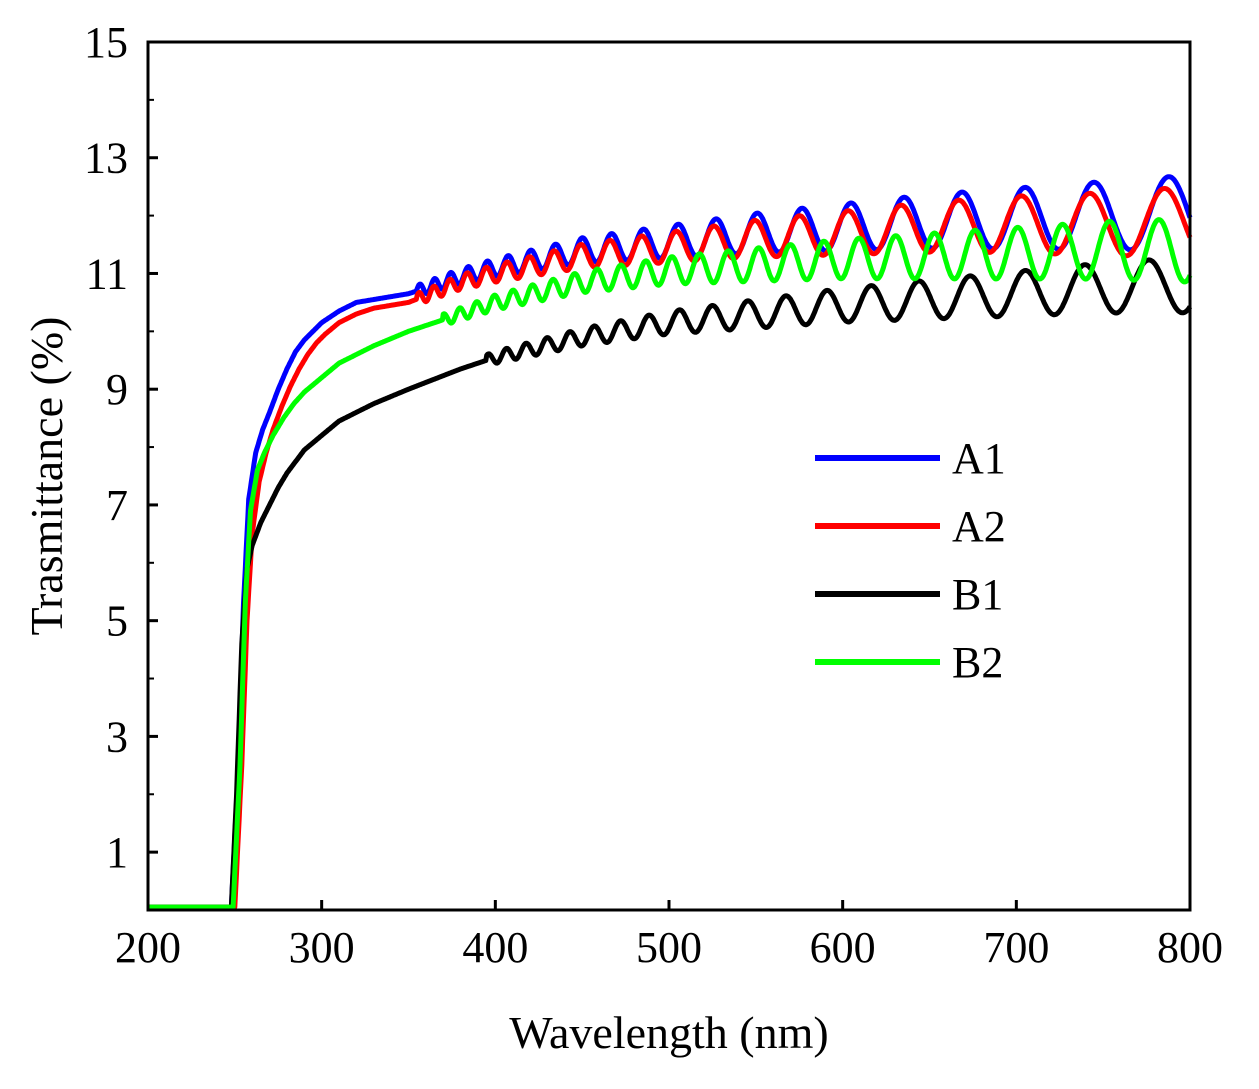  I want to click on y-tick-label: 1, so click(117, 852).